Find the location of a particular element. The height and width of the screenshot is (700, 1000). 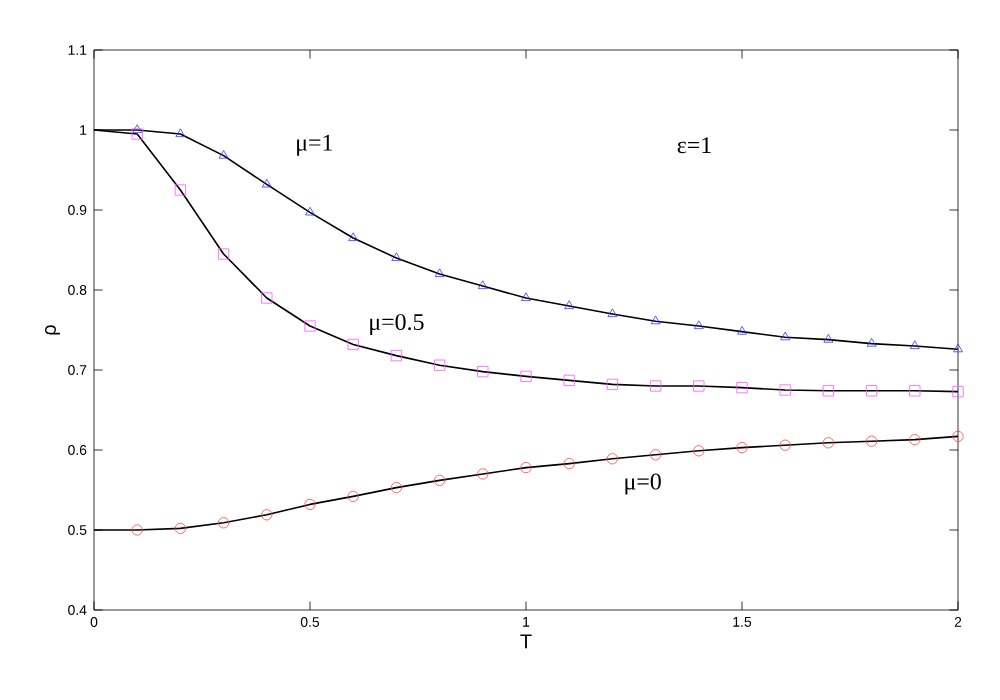

y-axis-title: ρ is located at coordinates (52, 330).